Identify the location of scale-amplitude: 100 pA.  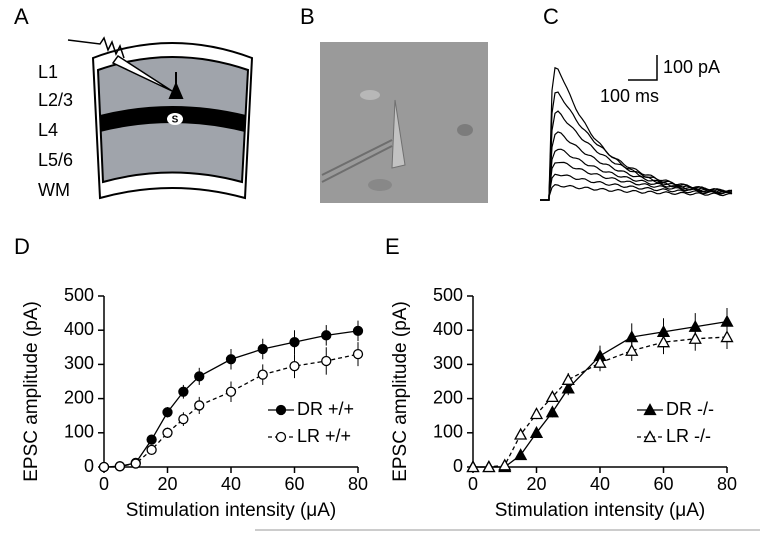
(691, 67).